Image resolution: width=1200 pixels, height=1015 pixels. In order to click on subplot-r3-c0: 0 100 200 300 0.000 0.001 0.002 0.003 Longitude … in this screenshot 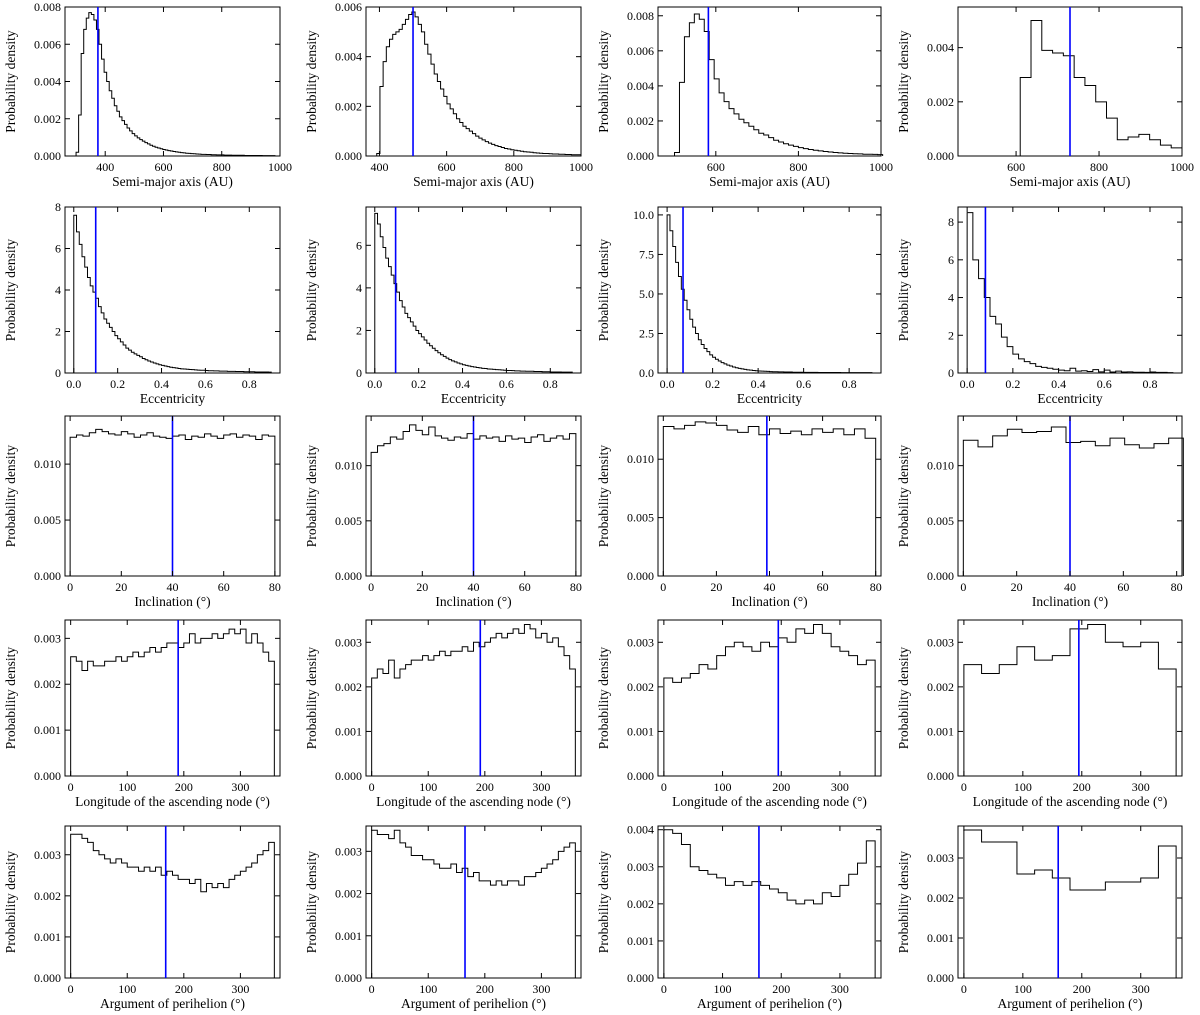, I will do `click(142, 714)`.